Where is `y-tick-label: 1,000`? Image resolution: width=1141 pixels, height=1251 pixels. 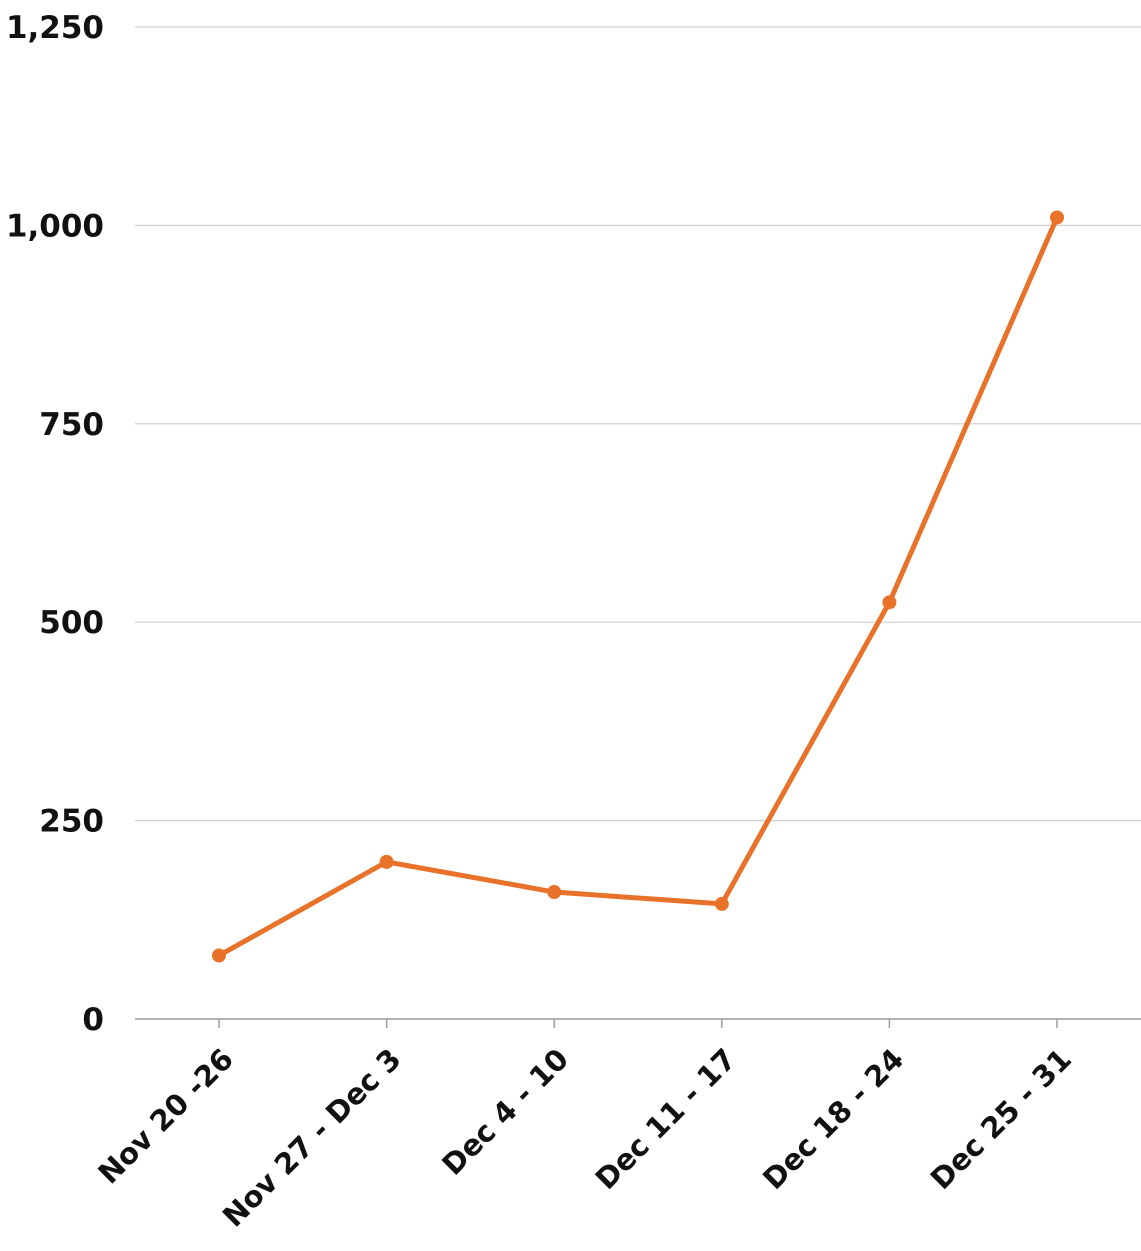
y-tick-label: 1,000 is located at coordinates (55, 226).